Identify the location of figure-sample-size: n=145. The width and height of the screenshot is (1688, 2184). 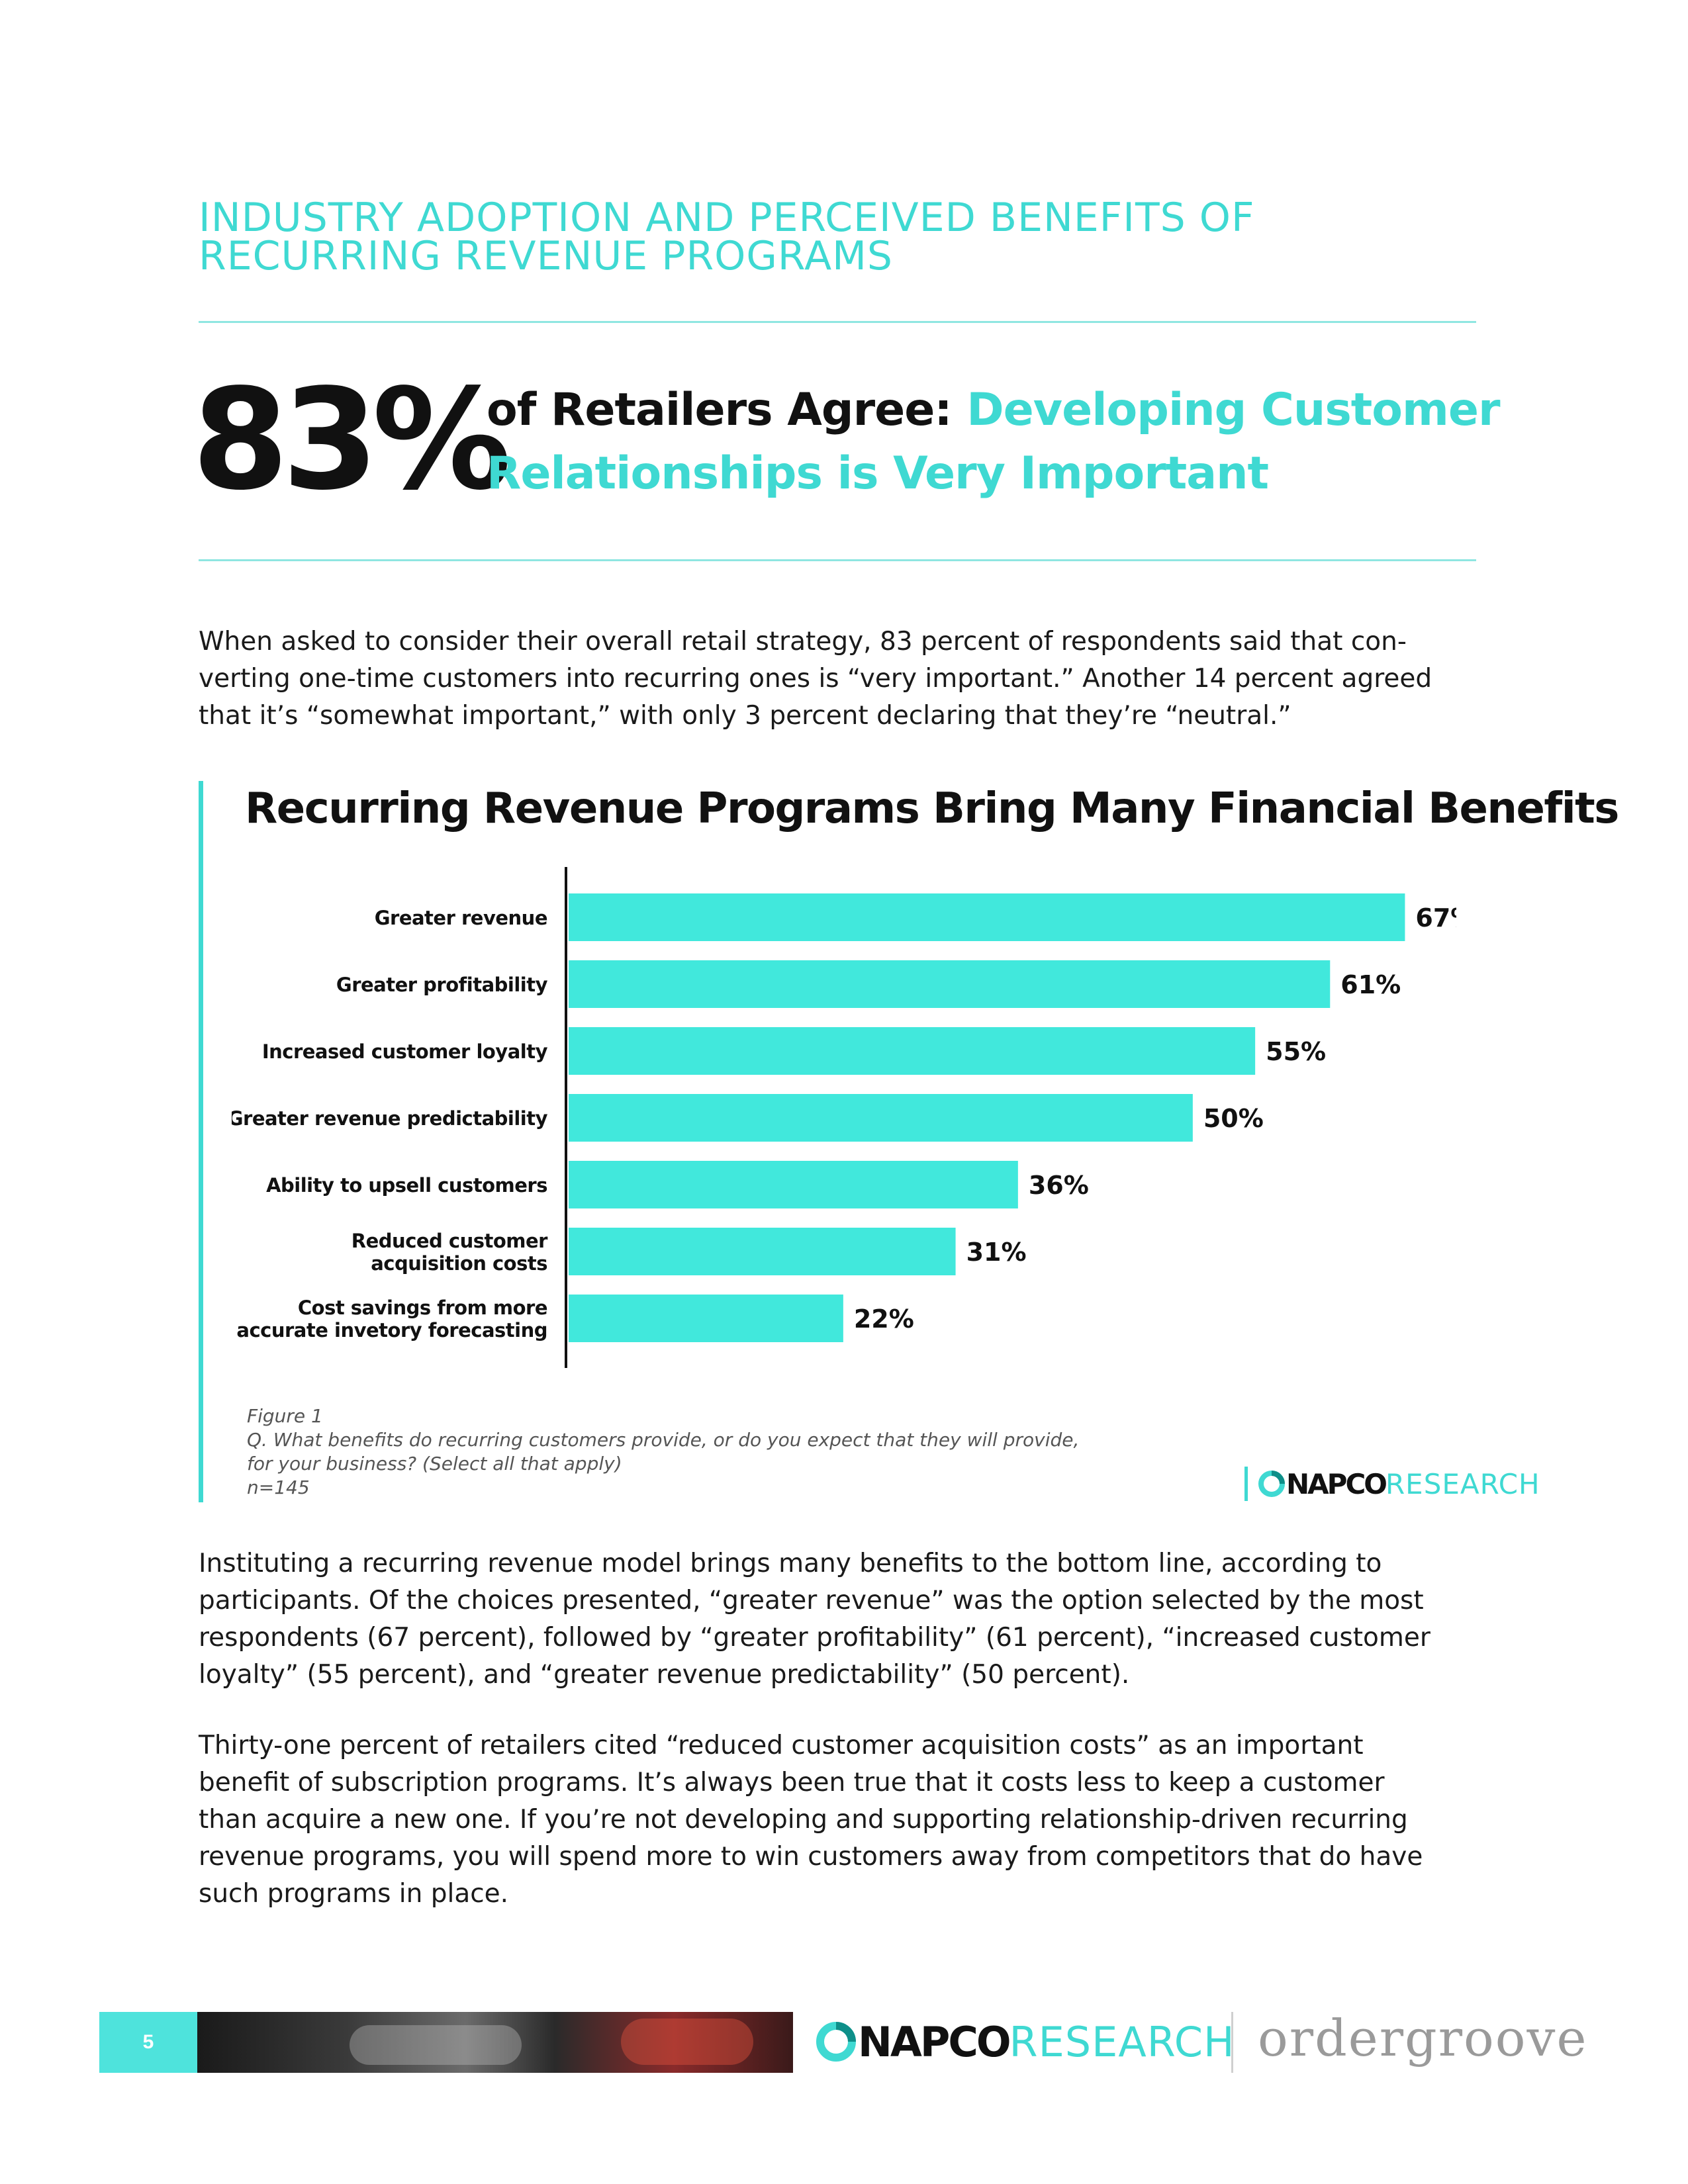
(278, 1487).